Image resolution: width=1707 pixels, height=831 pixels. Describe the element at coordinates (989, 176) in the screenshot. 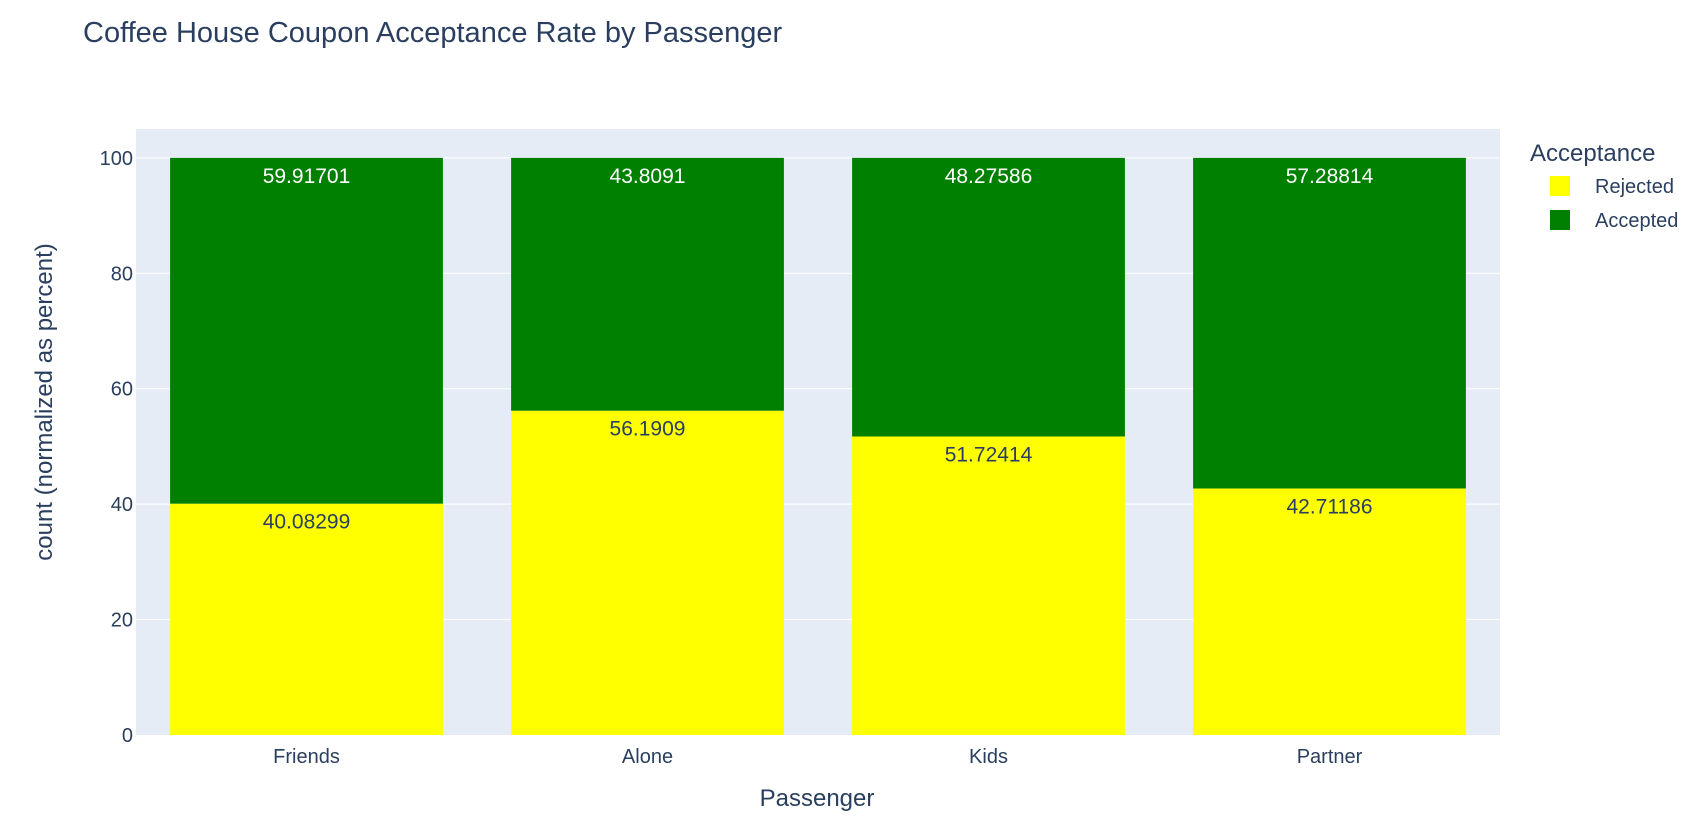

I see `data-label-accepted-kids: 48.27586` at that location.